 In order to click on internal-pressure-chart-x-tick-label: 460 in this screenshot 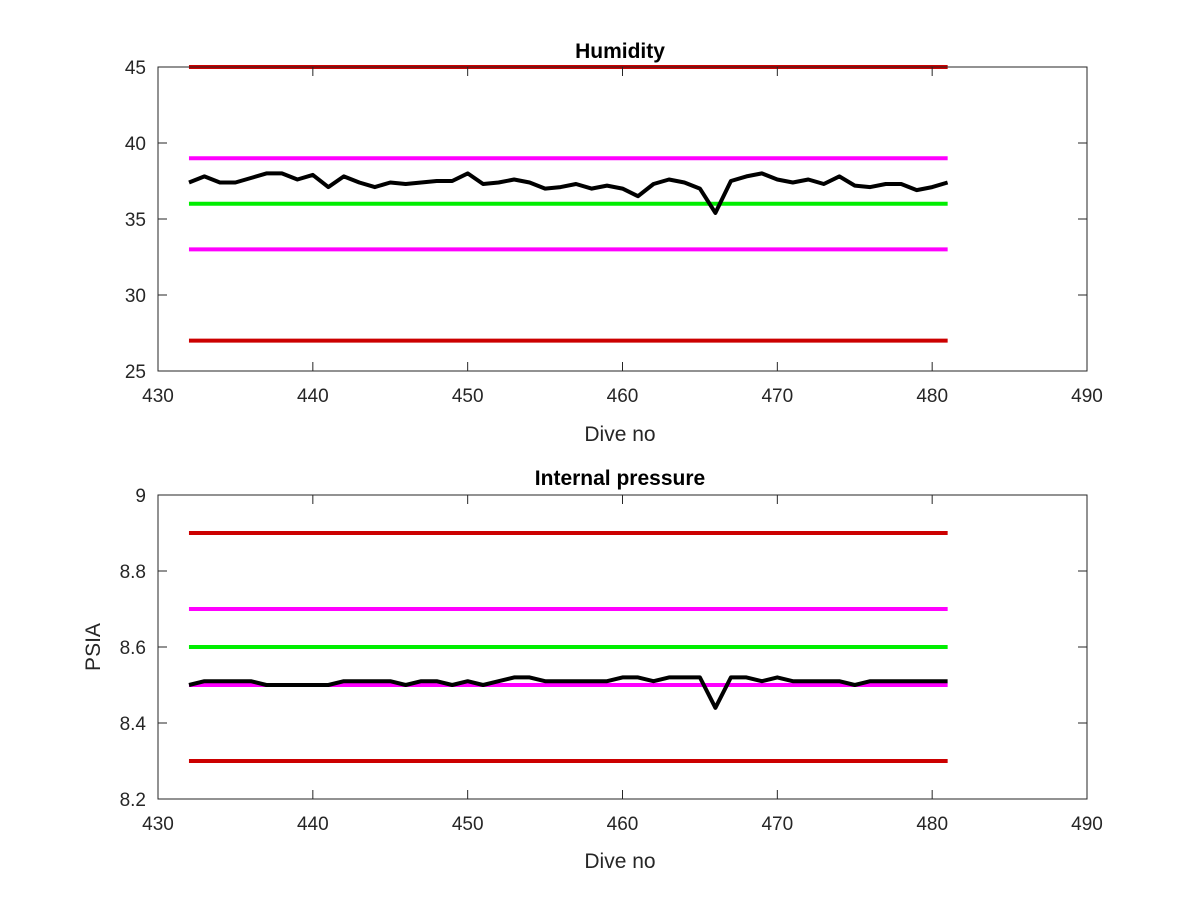, I will do `click(623, 824)`.